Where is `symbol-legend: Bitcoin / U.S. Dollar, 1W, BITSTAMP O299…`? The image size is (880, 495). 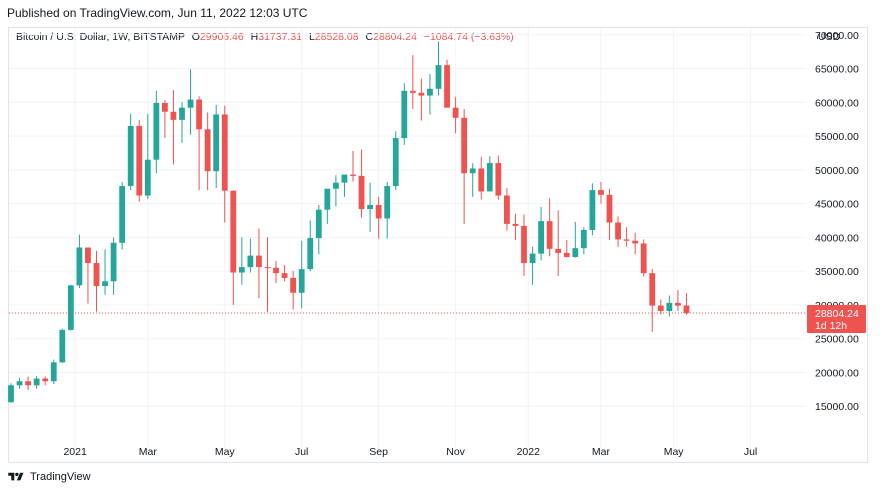 symbol-legend: Bitcoin / U.S. Dollar, 1W, BITSTAMP O299… is located at coordinates (265, 37).